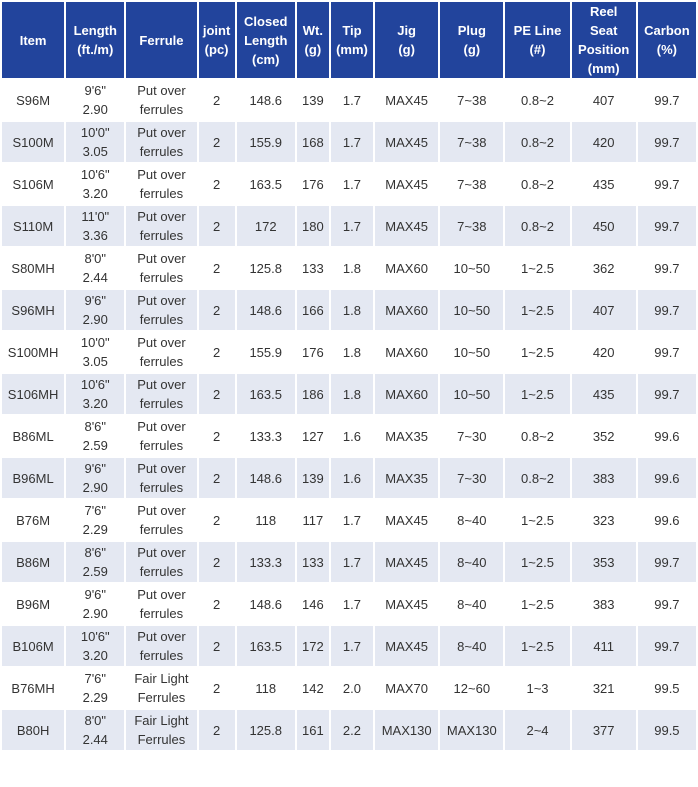 This screenshot has height=787, width=698. What do you see at coordinates (95, 352) in the screenshot?
I see `length-cell: 10'0" 3.05` at bounding box center [95, 352].